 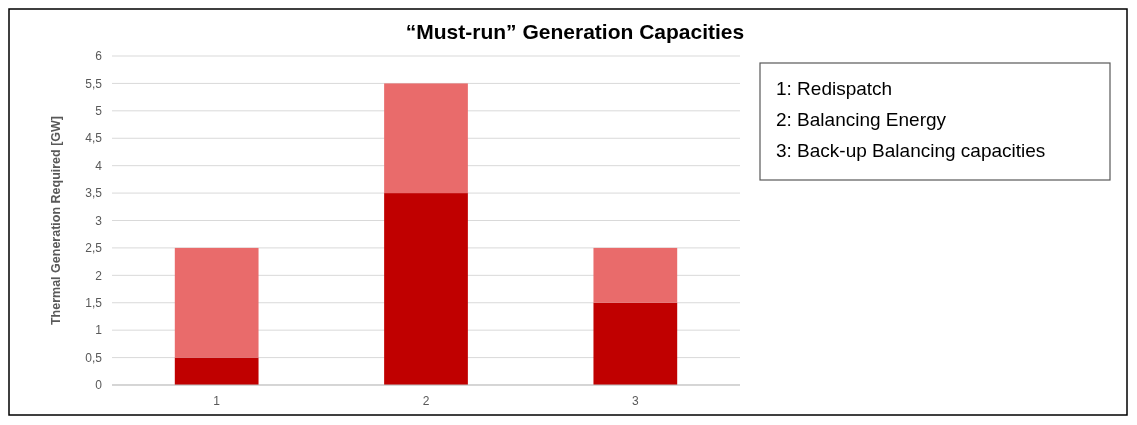 I want to click on x-tick-label: 2, so click(x=426, y=401).